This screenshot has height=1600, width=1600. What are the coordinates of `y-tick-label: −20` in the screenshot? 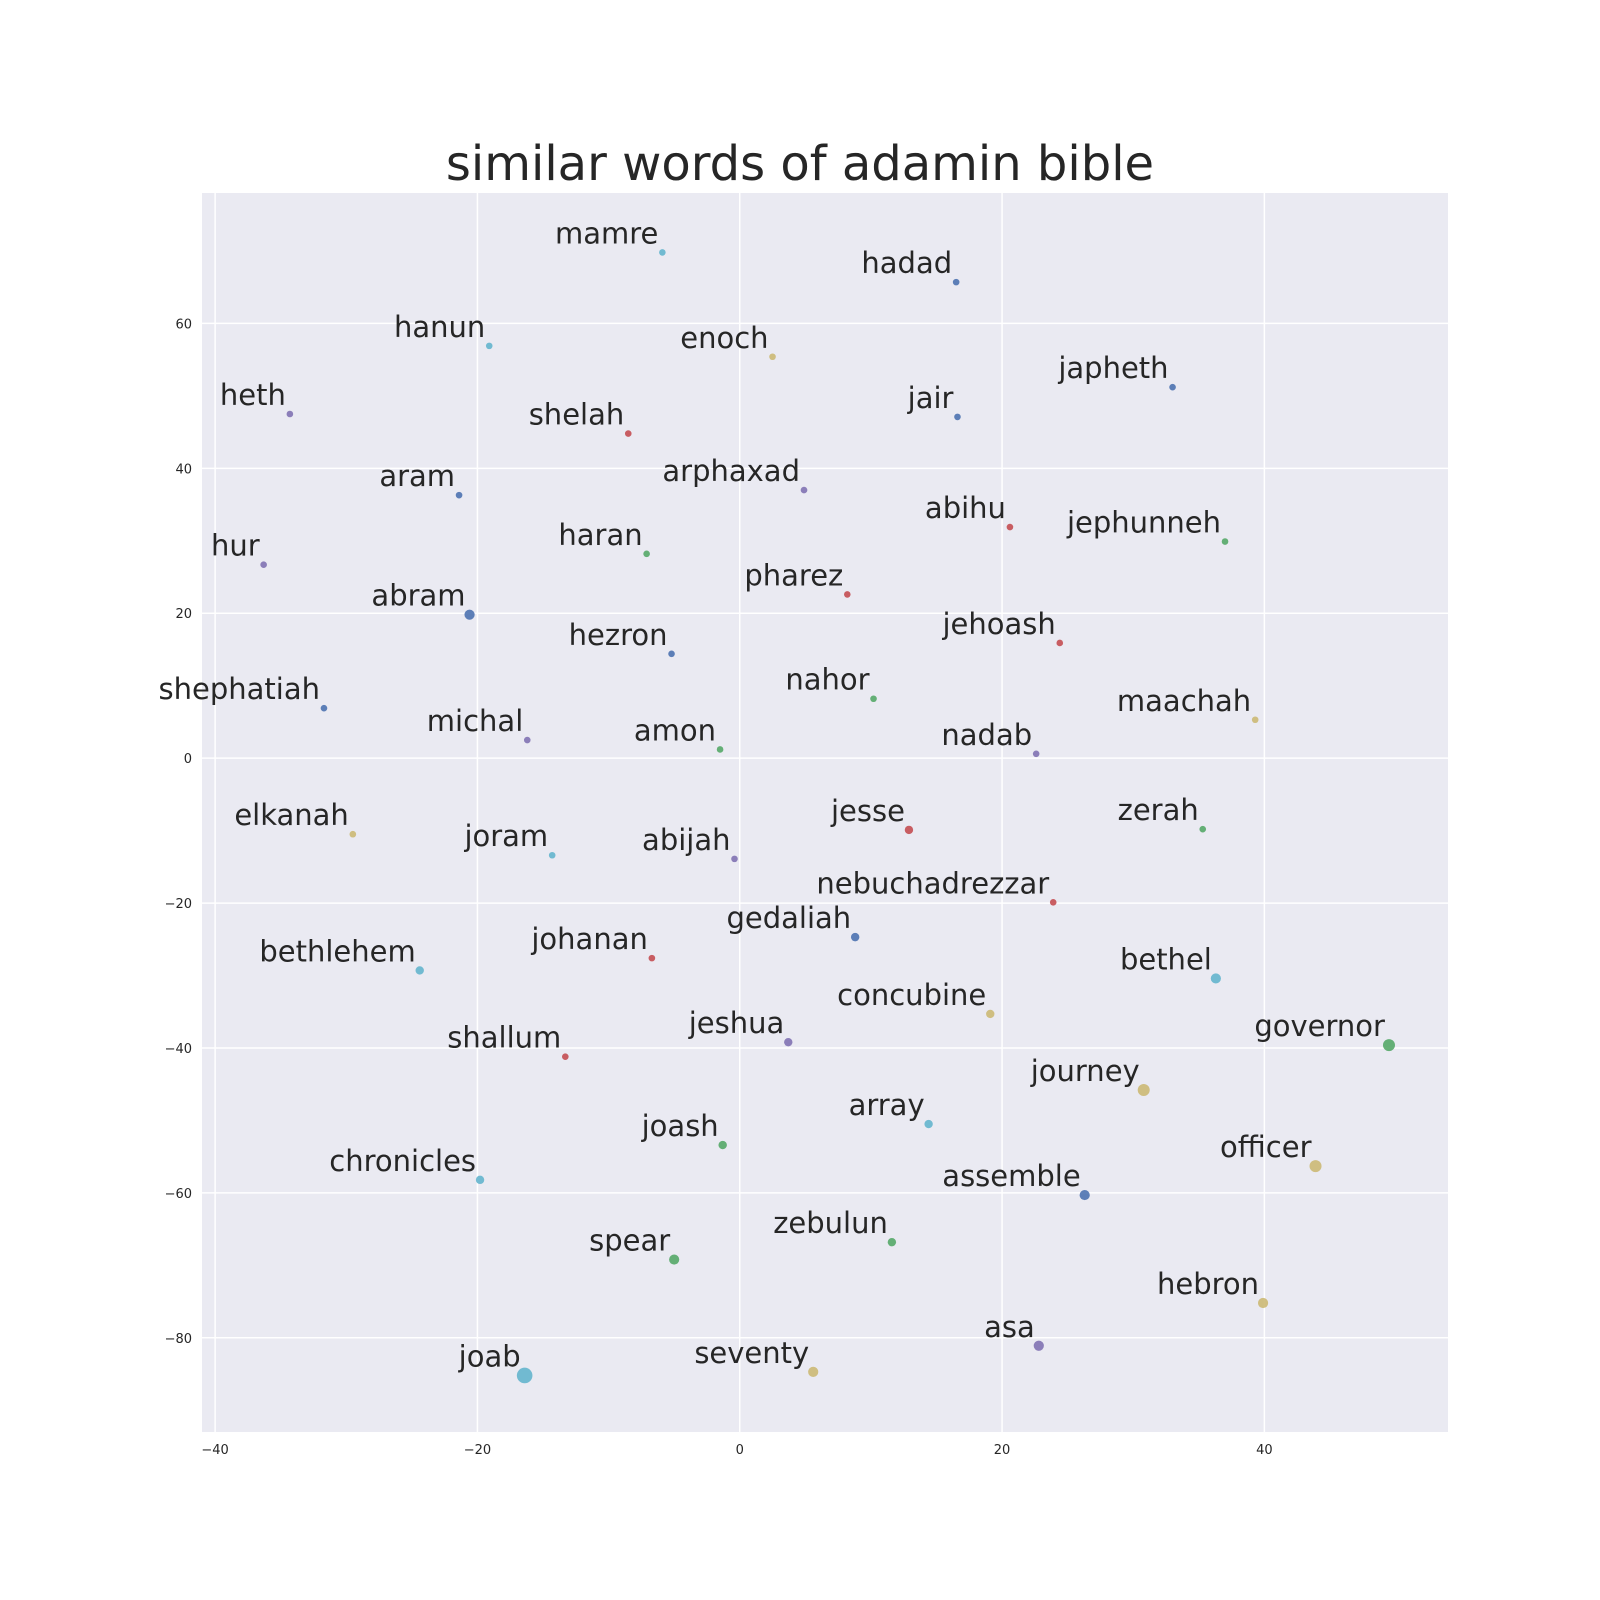 It's located at (178, 904).